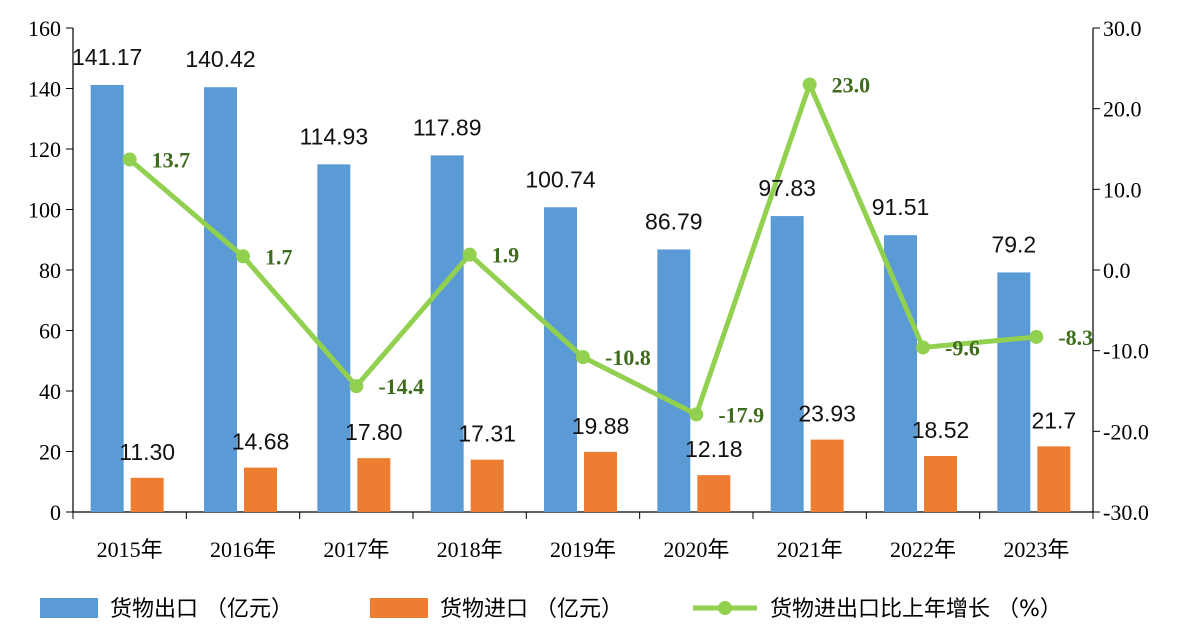  Describe the element at coordinates (1013, 244) in the screenshot. I see `data-label-export: 79.2` at that location.